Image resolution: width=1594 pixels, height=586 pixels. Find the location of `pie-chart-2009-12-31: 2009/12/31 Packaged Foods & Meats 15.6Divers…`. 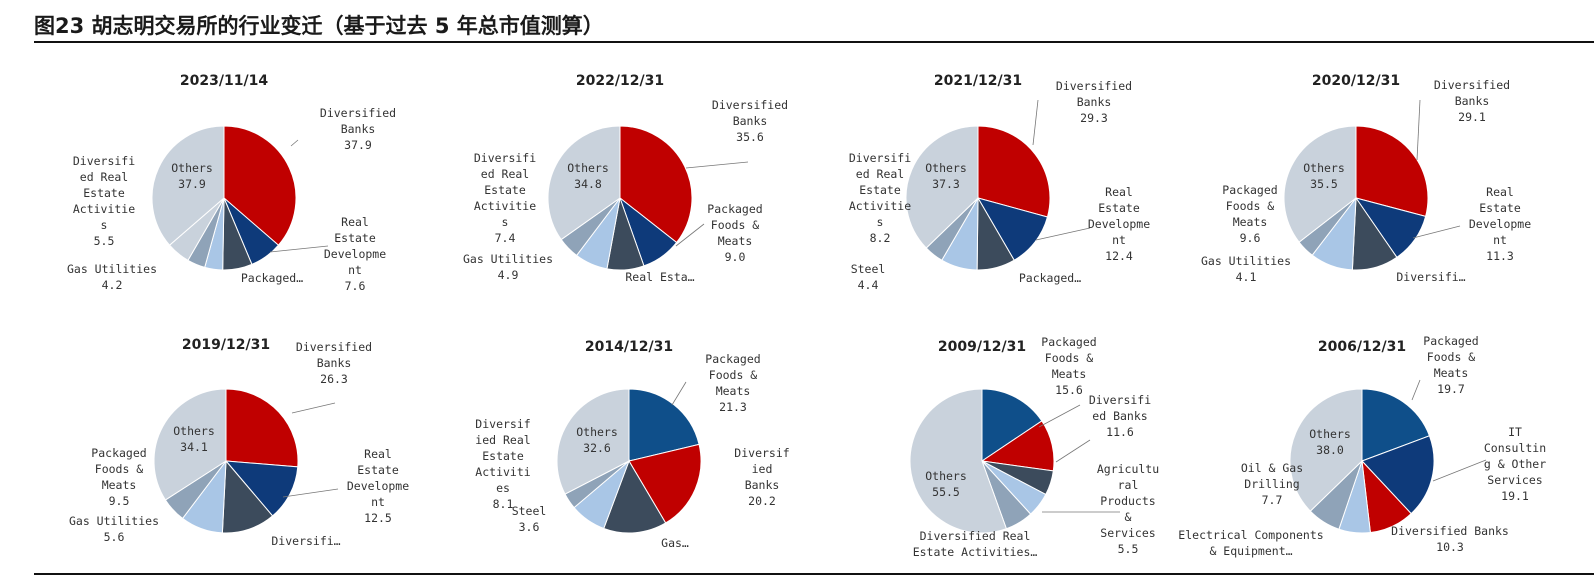

pie-chart-2009-12-31: 2009/12/31 Packaged Foods & Meats 15.6Divers… is located at coordinates (1034, 447).